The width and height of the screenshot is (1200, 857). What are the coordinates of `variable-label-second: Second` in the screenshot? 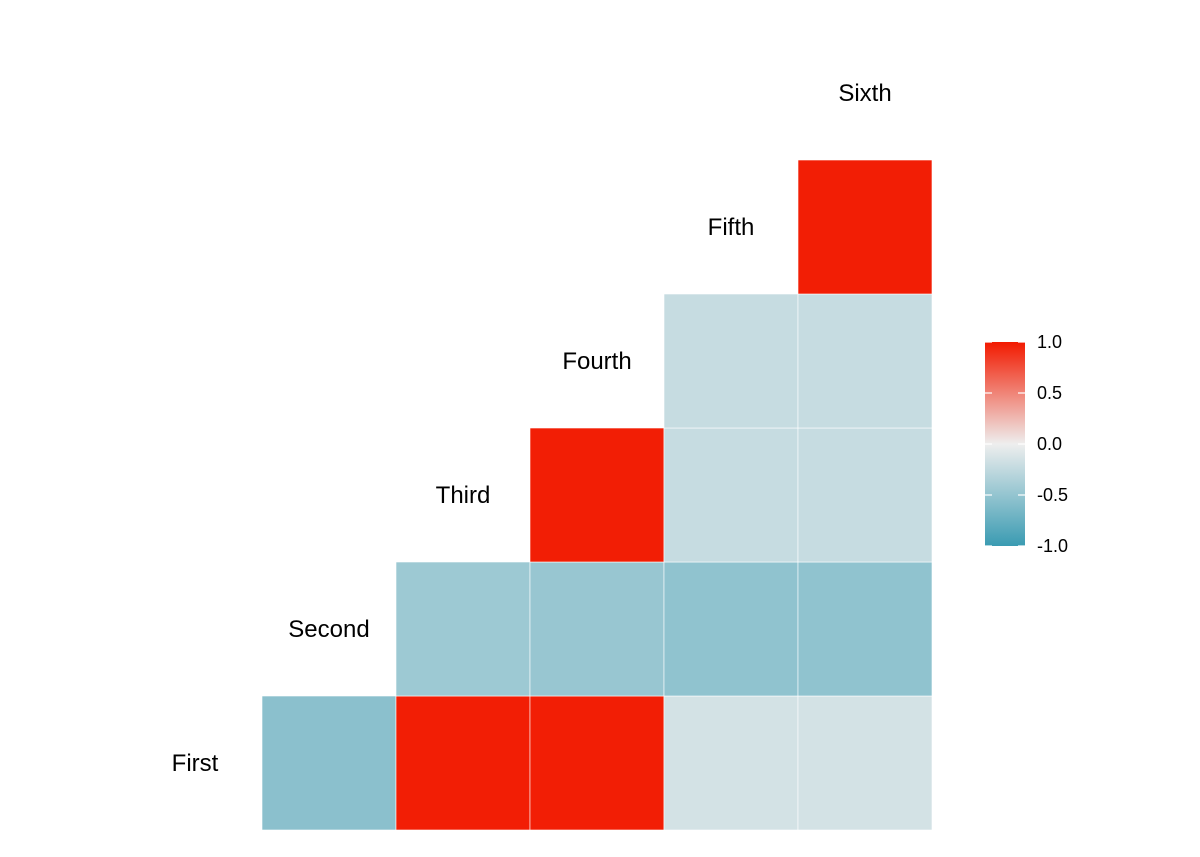 It's located at (328, 629).